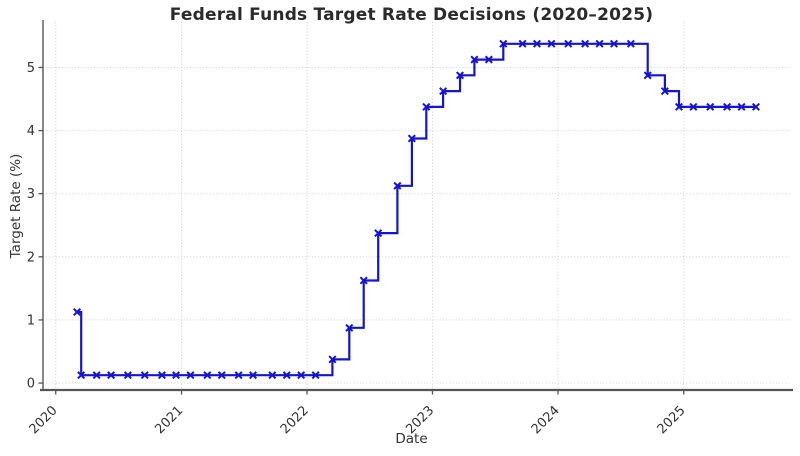 This screenshot has height=456, width=800. Describe the element at coordinates (31, 68) in the screenshot. I see `y-tick-label: 5` at that location.